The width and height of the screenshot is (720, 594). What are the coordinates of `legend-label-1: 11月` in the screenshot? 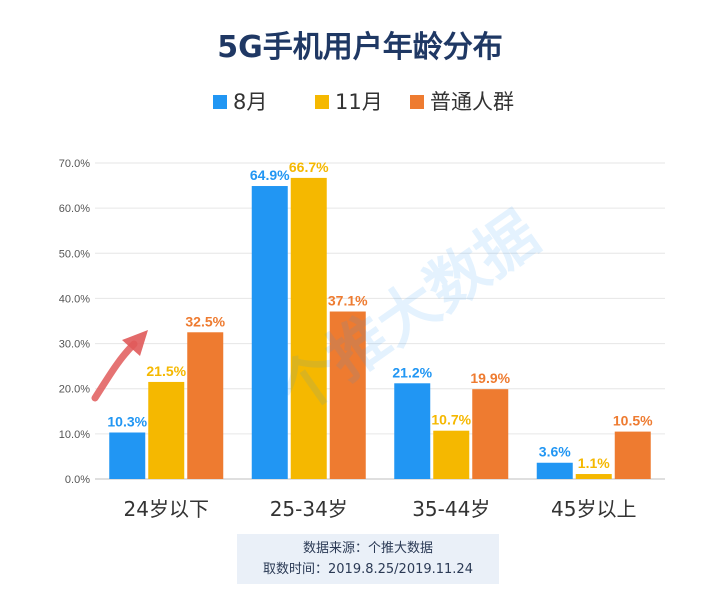 It's located at (359, 102).